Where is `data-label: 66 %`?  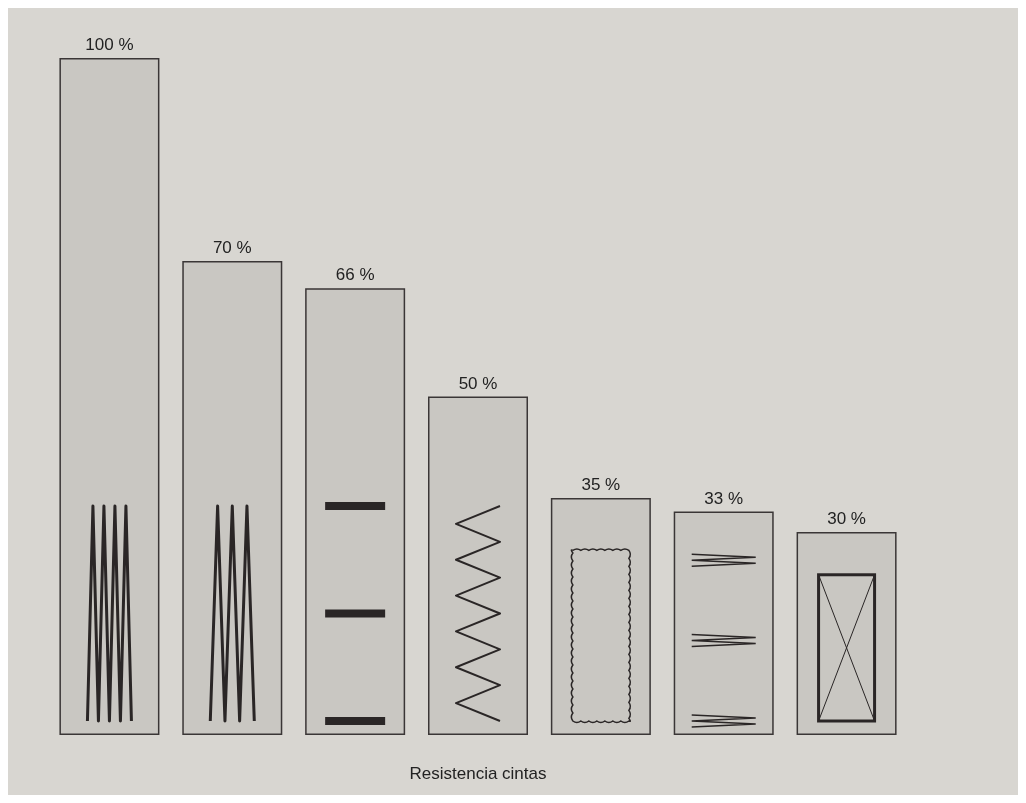 data-label: 66 % is located at coordinates (355, 275).